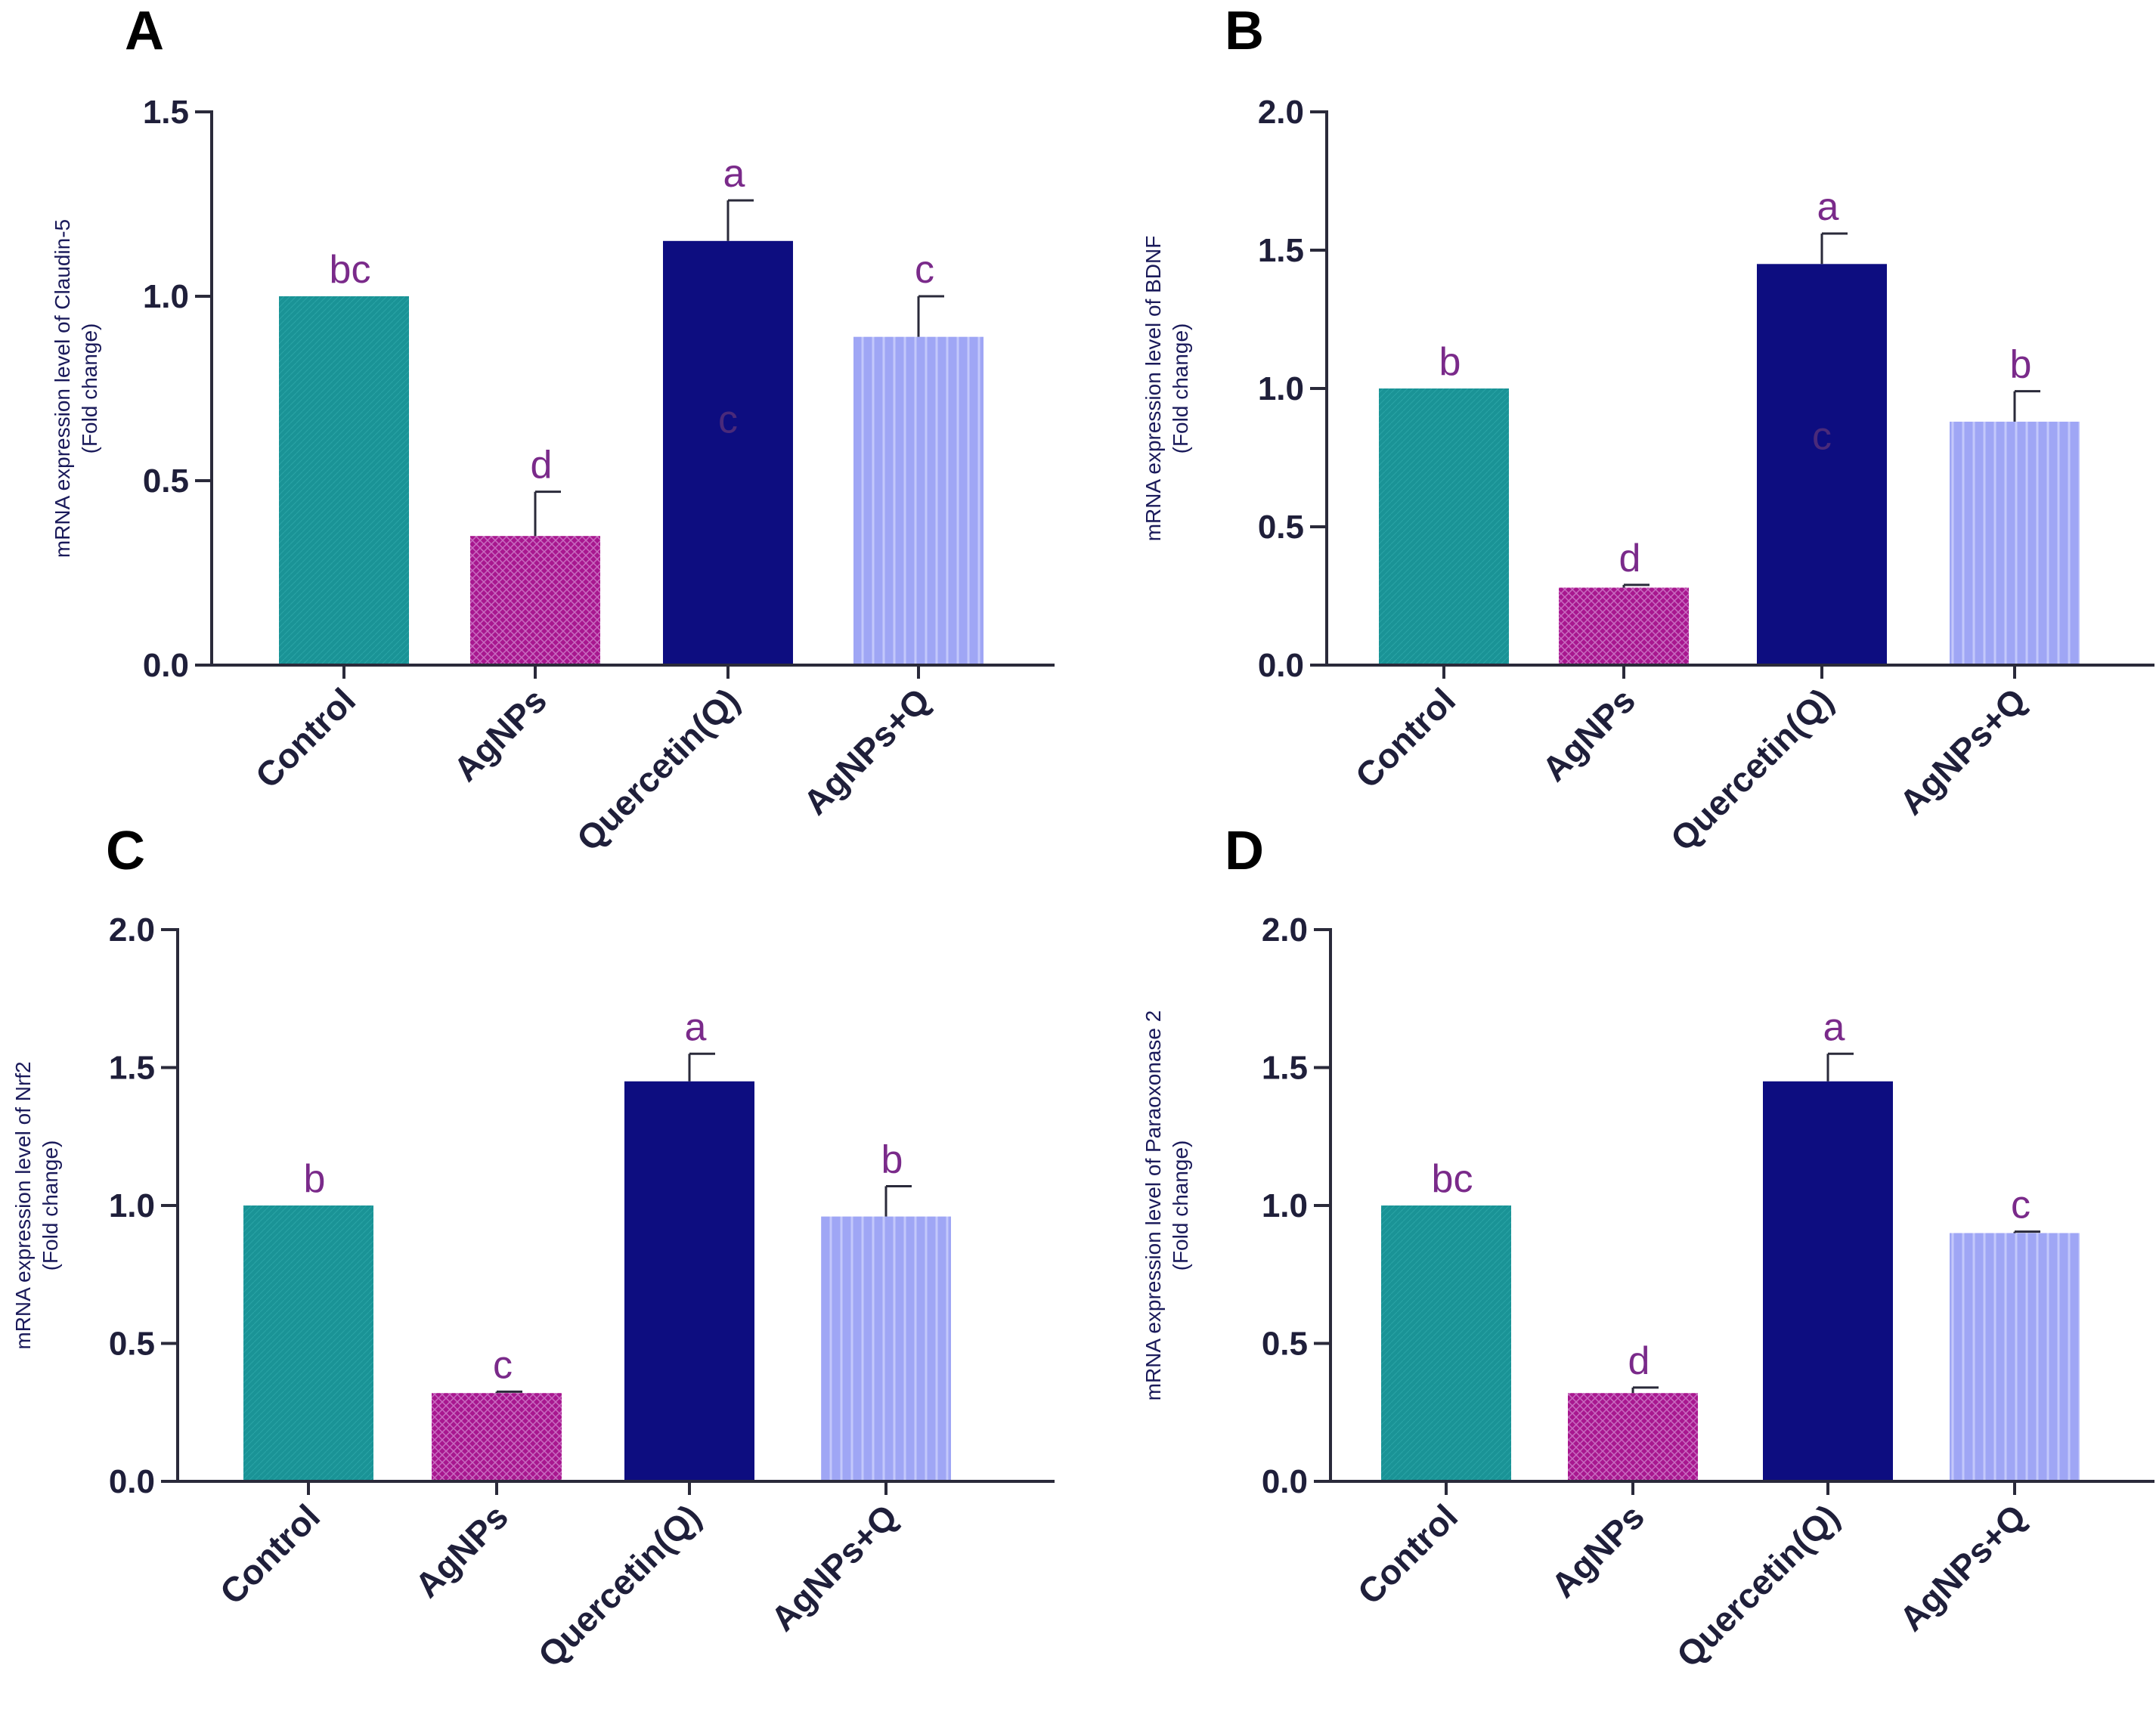  I want to click on x-category-label-agnps-a: AgNPs, so click(500, 734).